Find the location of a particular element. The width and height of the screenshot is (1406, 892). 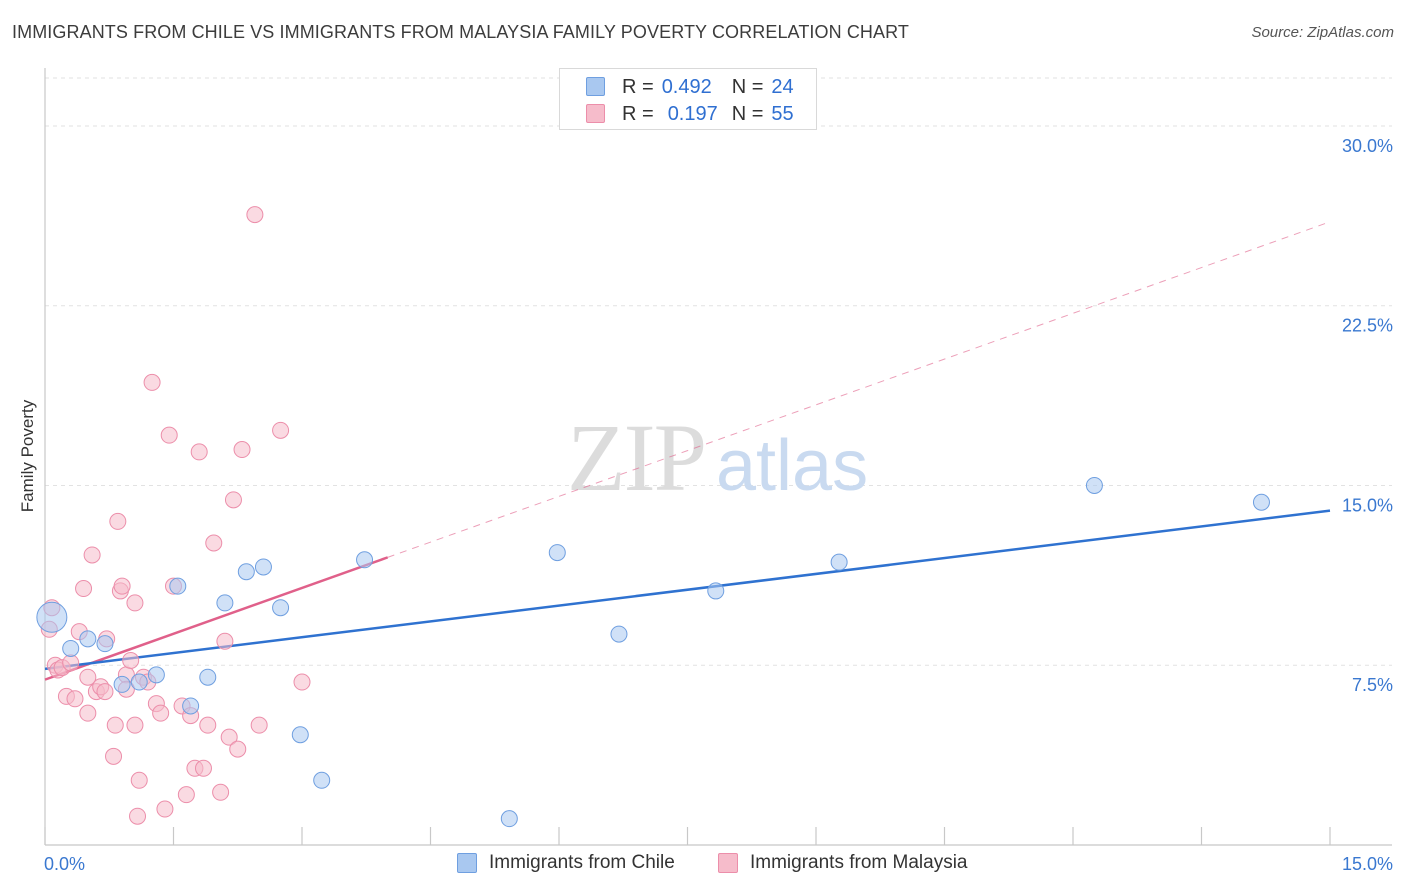

source-label: Source: ZipAtlas.com is located at coordinates (1322, 32).